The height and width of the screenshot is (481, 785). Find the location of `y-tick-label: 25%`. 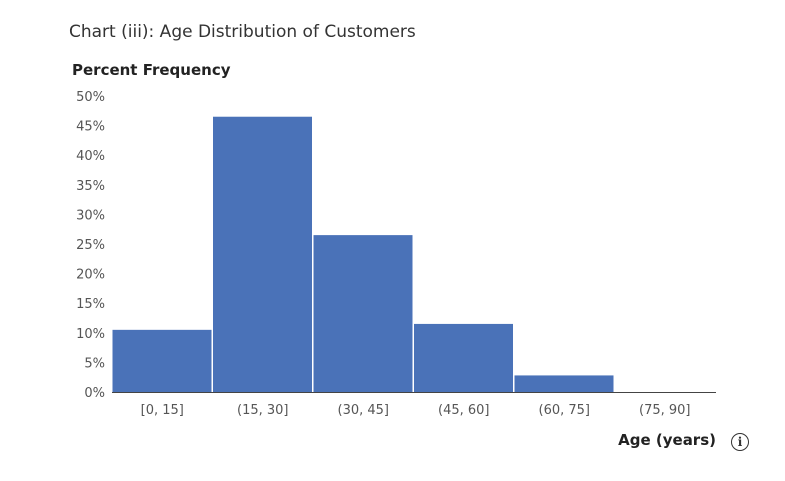

y-tick-label: 25% is located at coordinates (90, 245).